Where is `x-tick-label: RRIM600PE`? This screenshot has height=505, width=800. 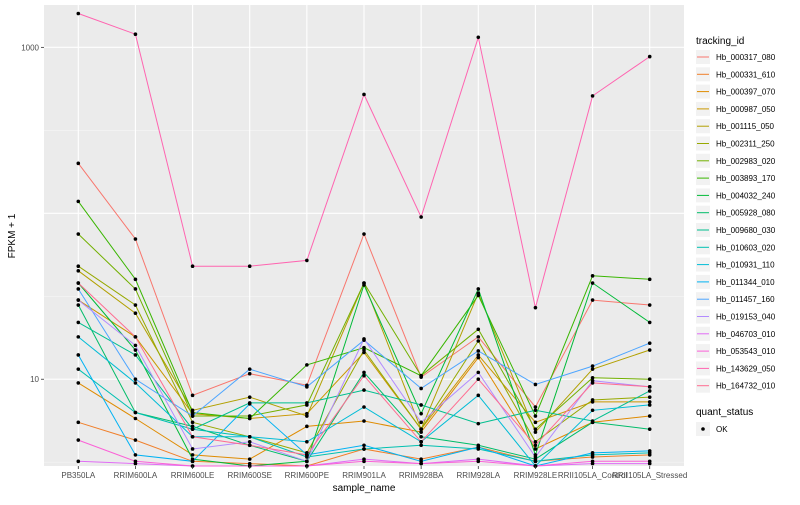
x-tick-label: RRIM600PE is located at coordinates (307, 475).